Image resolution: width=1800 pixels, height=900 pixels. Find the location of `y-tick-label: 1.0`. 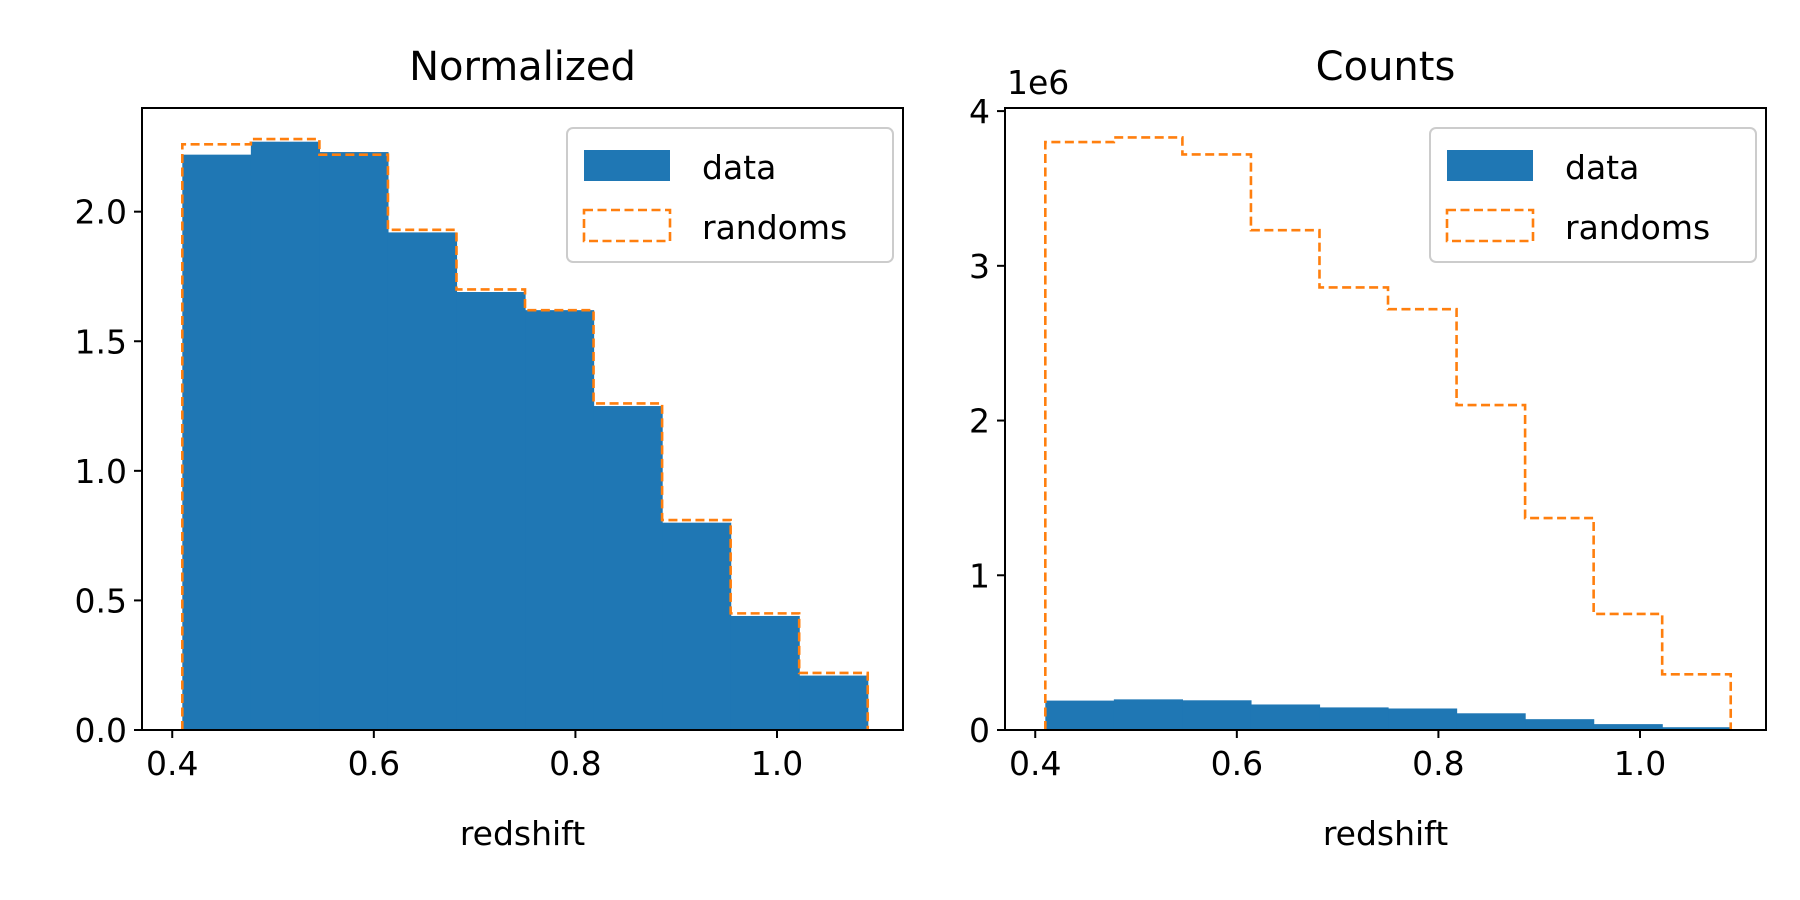

y-tick-label: 1.0 is located at coordinates (101, 471).